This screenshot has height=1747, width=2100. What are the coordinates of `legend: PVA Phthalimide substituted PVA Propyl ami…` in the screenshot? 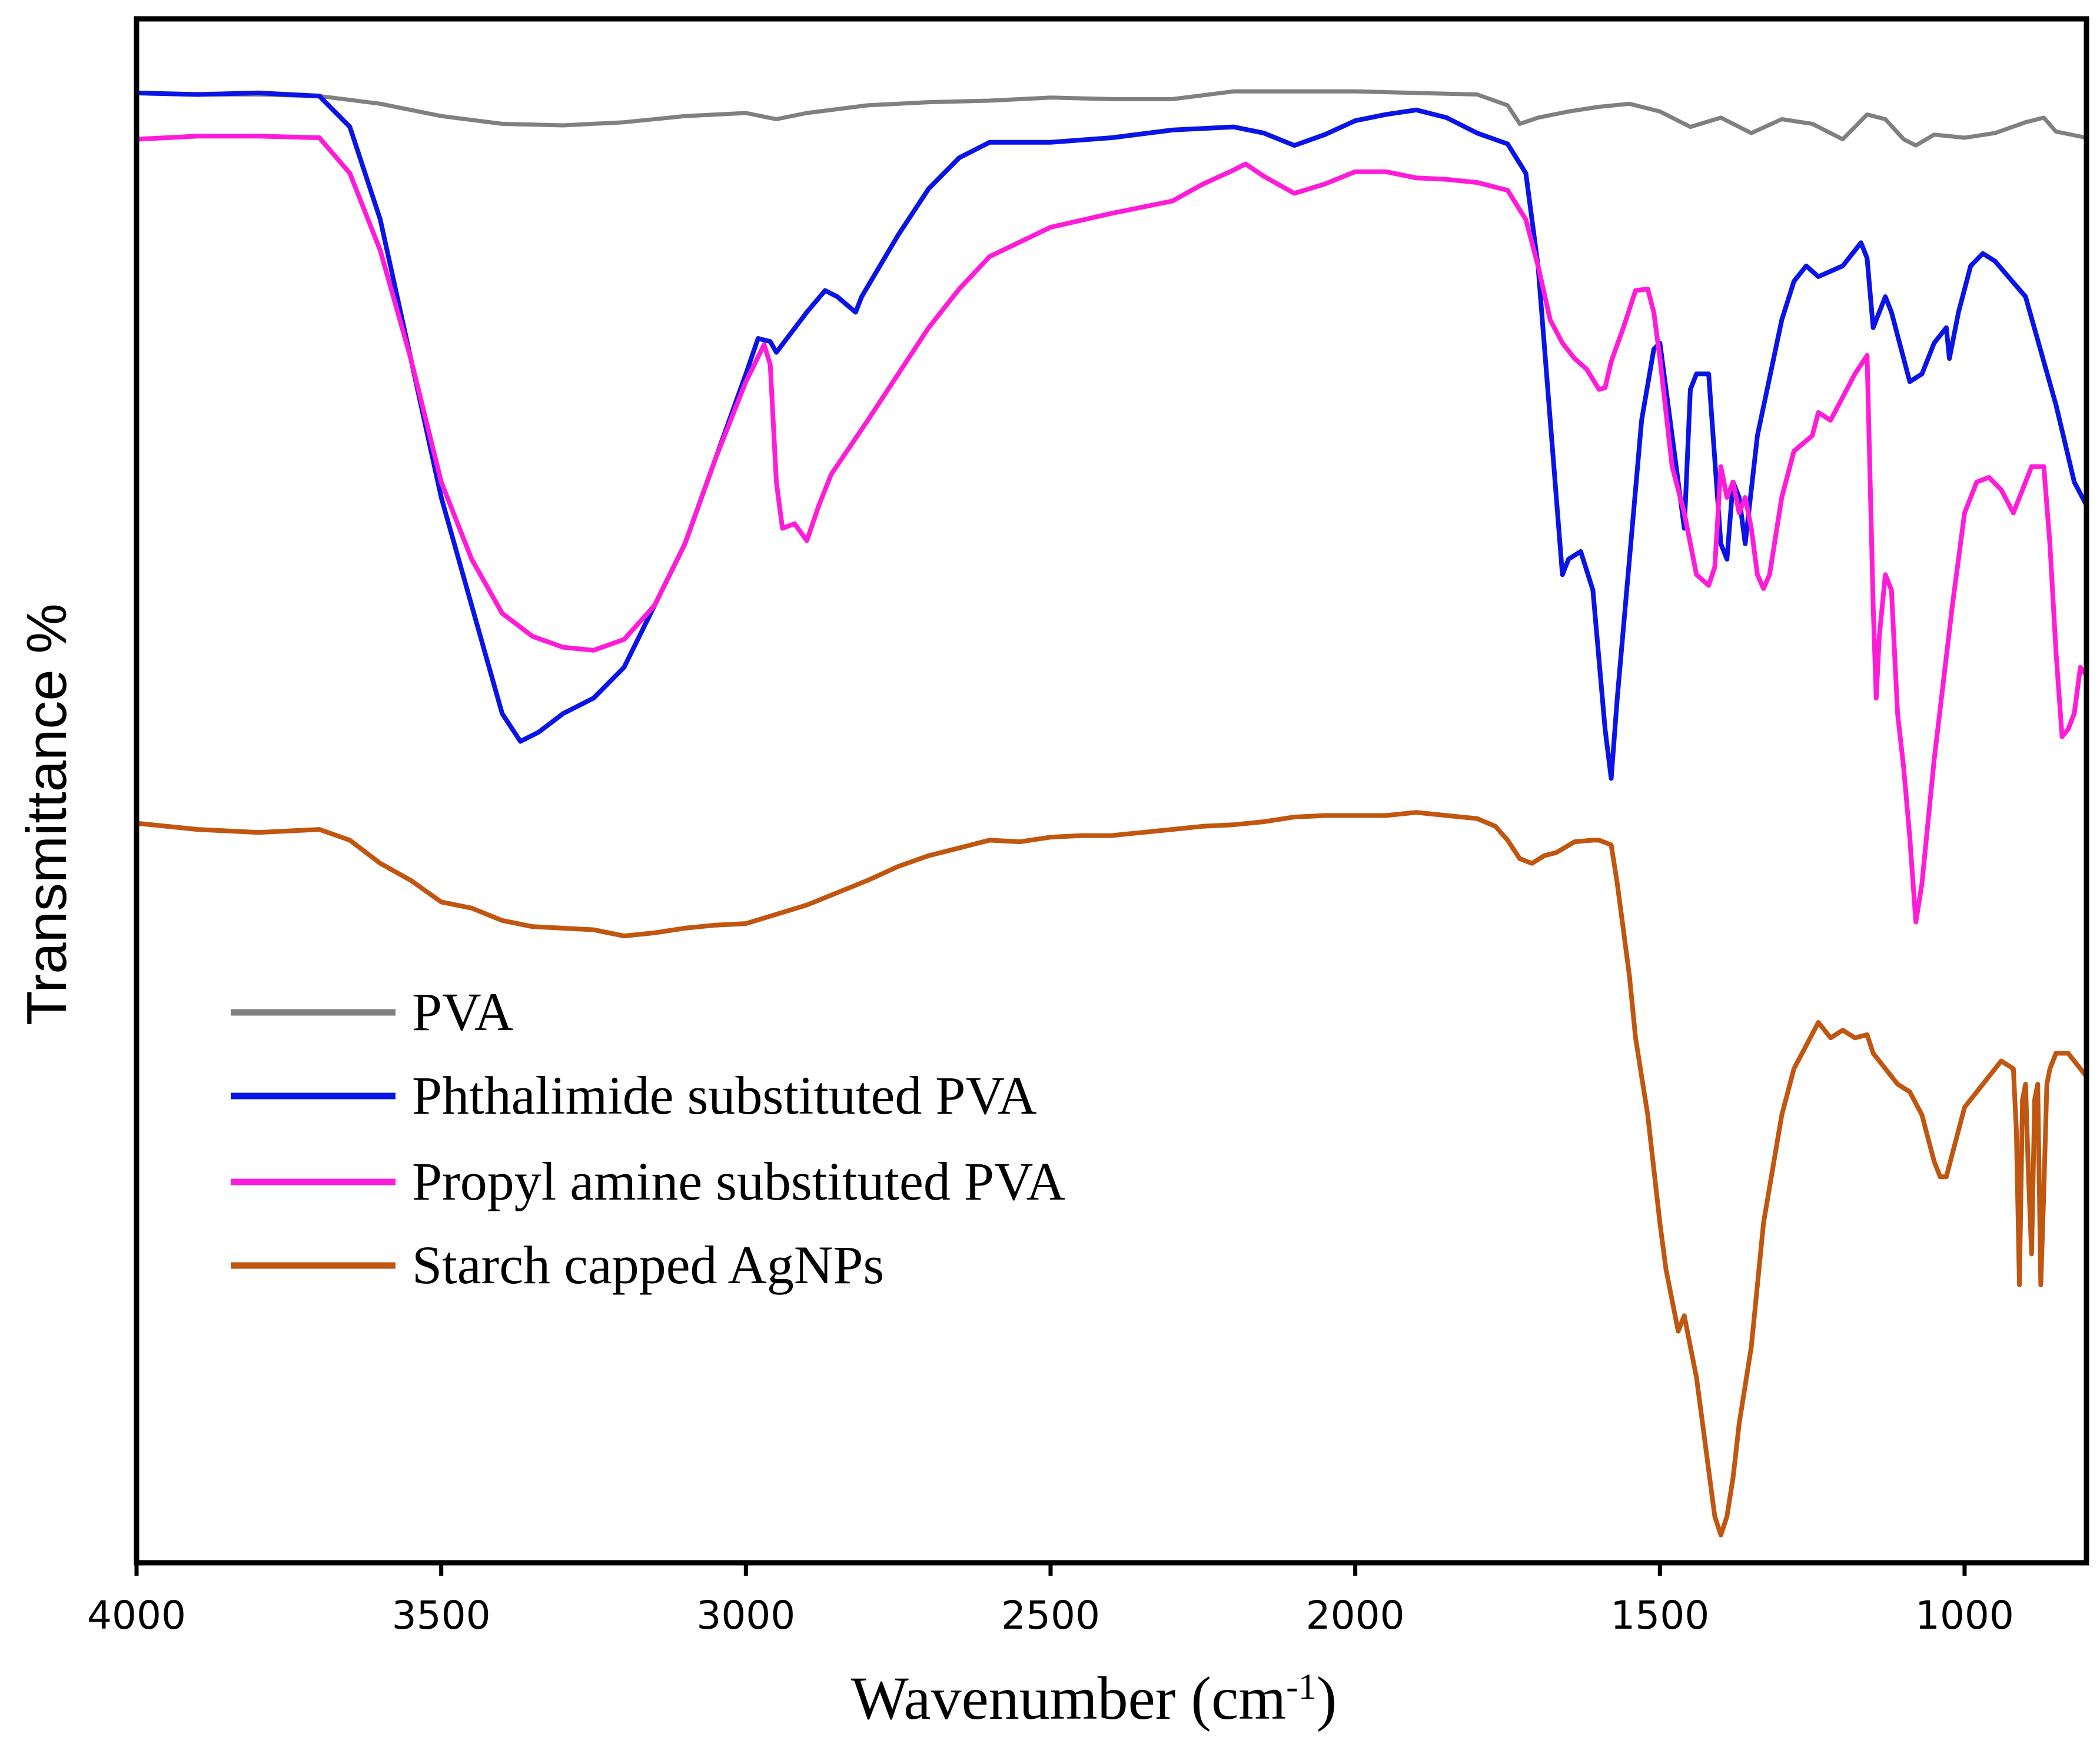 It's located at (648, 1138).